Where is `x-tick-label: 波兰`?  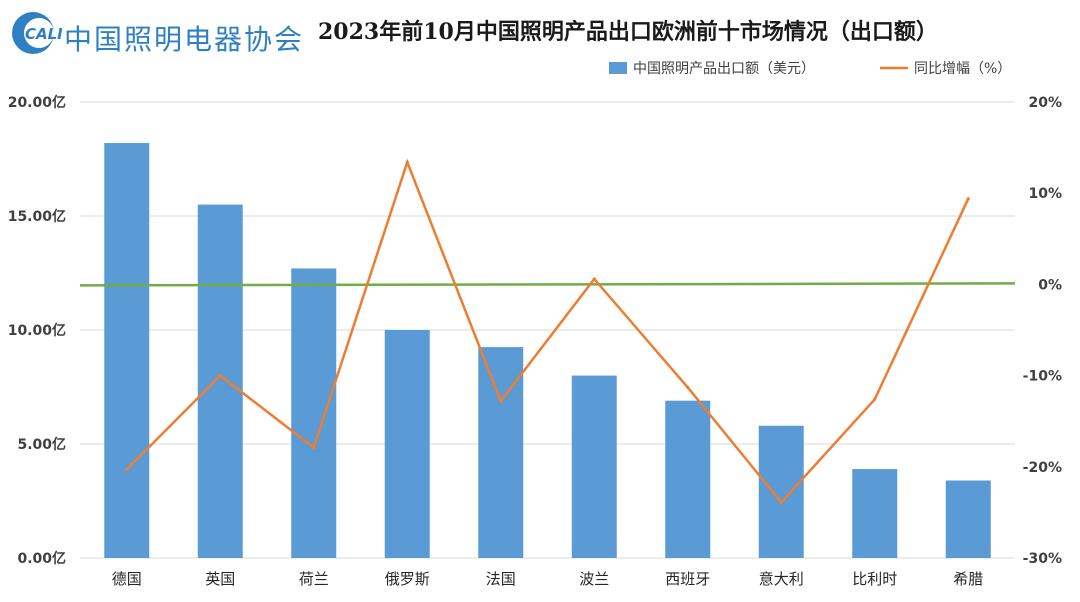 x-tick-label: 波兰 is located at coordinates (594, 579).